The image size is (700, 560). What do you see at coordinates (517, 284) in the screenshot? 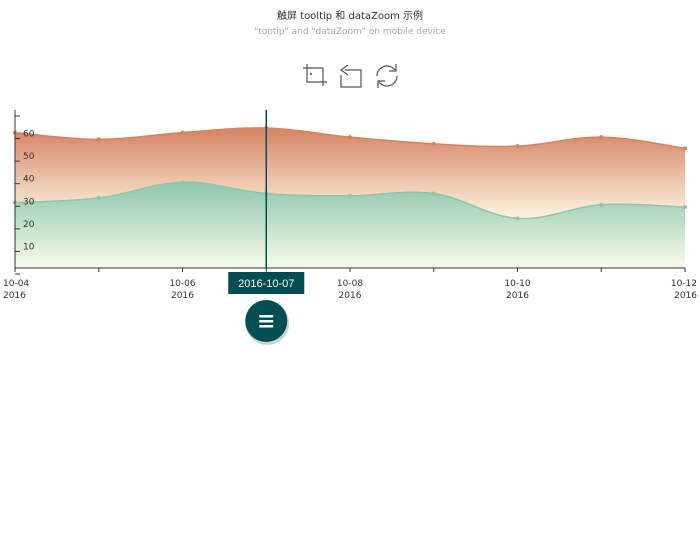
I see `x-tick-label: 10-10` at bounding box center [517, 284].